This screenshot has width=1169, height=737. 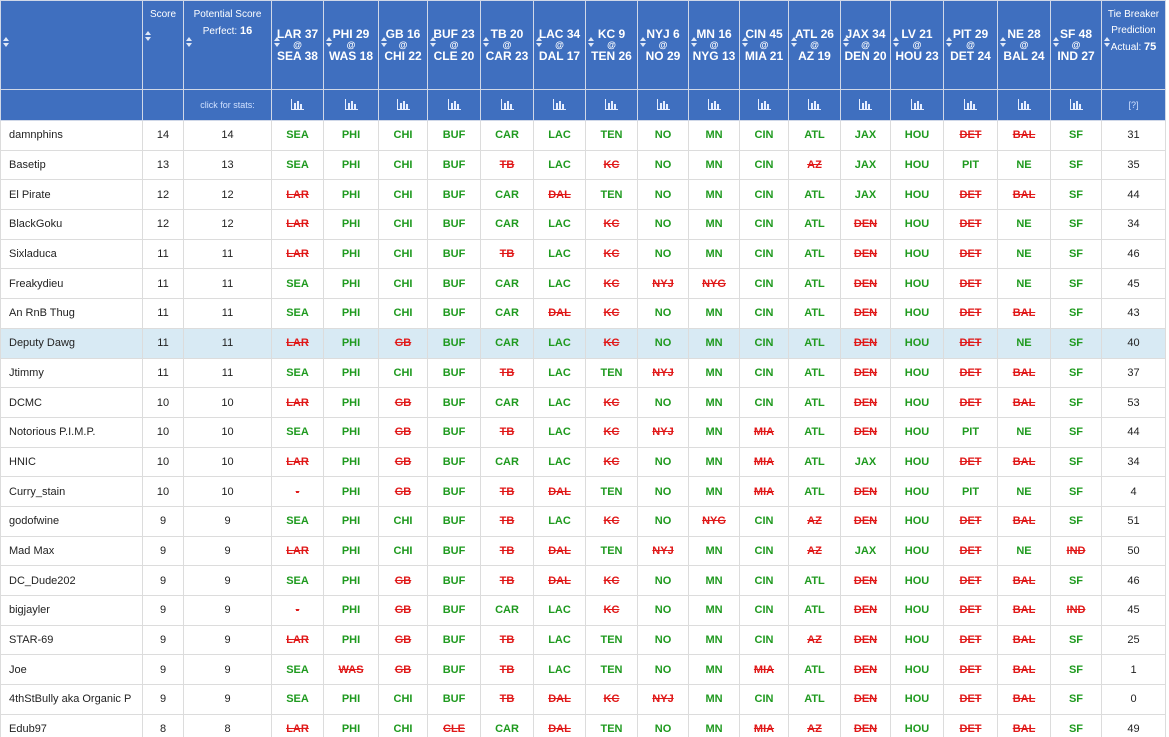 What do you see at coordinates (714, 56) in the screenshot?
I see `home-team: NYG 13` at bounding box center [714, 56].